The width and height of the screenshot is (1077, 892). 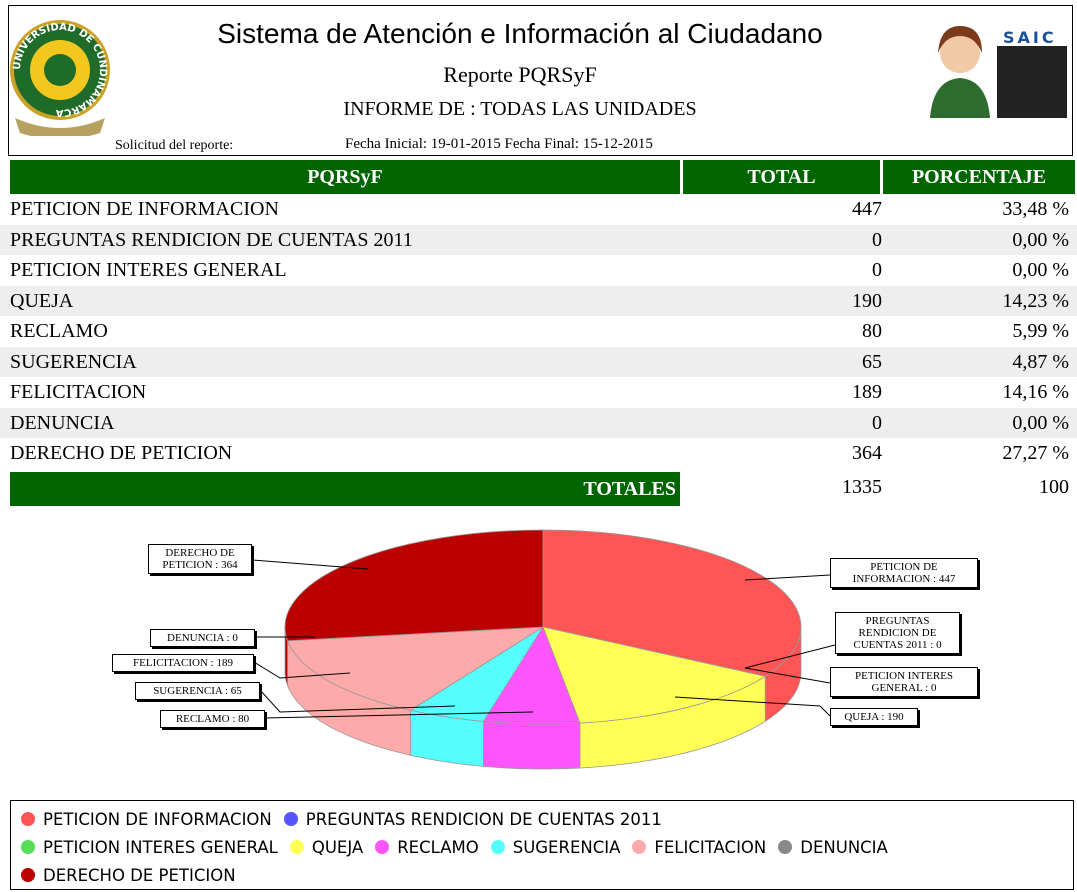 I want to click on row-total: 65, so click(x=872, y=361).